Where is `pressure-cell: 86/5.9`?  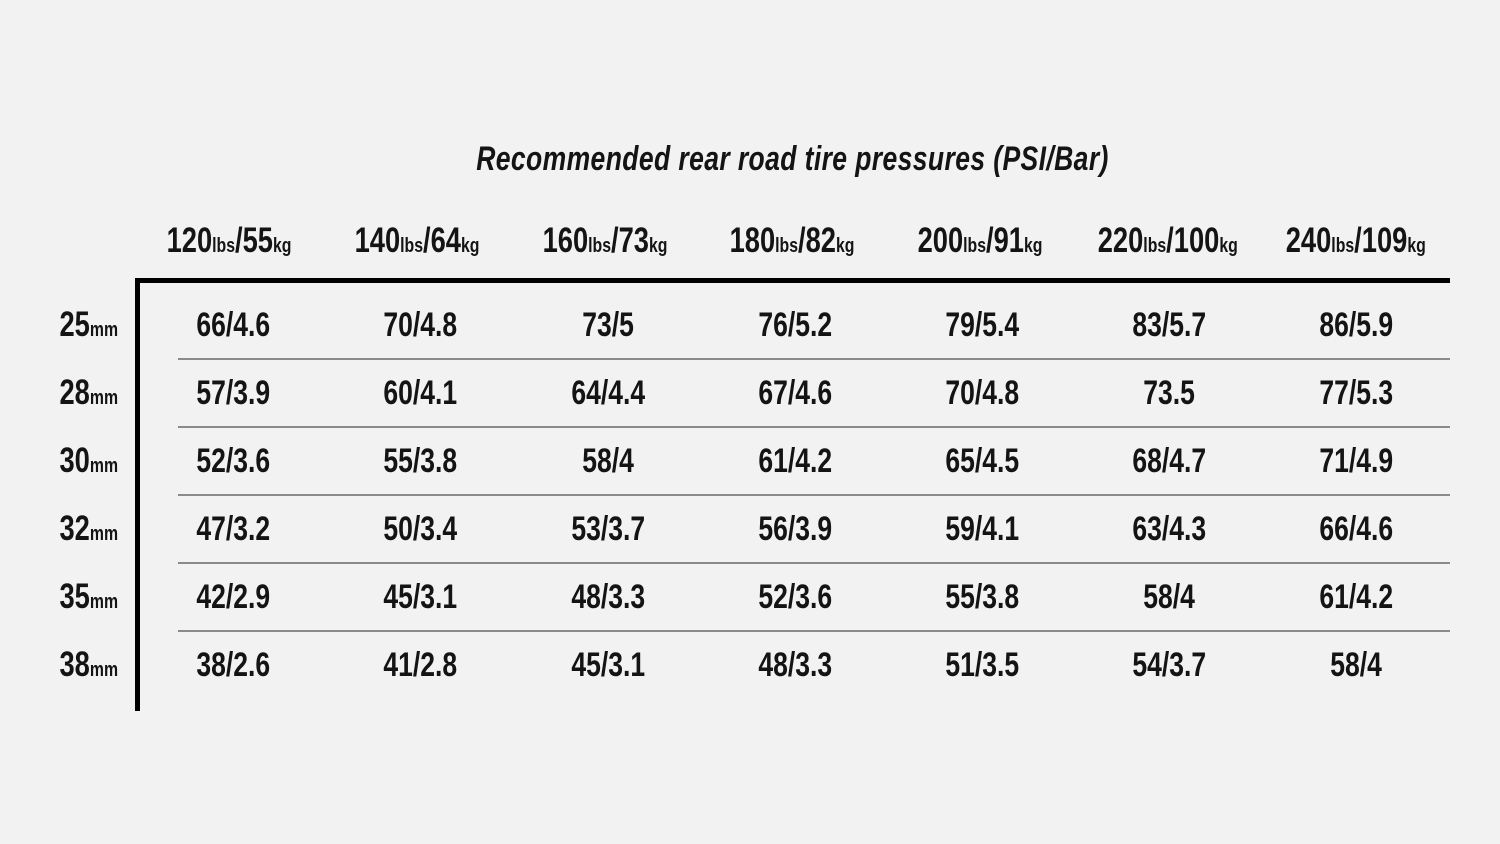
pressure-cell: 86/5.9 is located at coordinates (1356, 324).